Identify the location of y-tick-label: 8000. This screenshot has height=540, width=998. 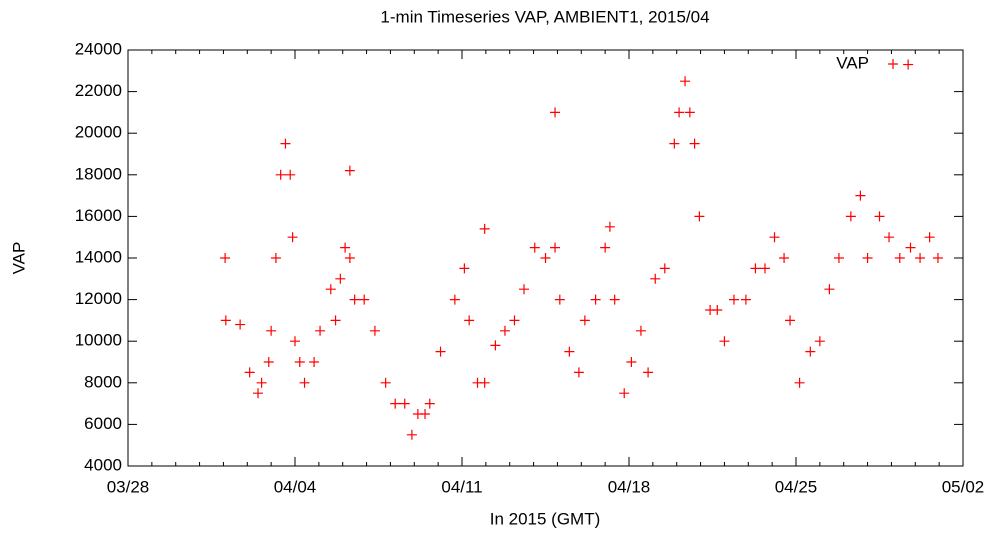
(103, 381).